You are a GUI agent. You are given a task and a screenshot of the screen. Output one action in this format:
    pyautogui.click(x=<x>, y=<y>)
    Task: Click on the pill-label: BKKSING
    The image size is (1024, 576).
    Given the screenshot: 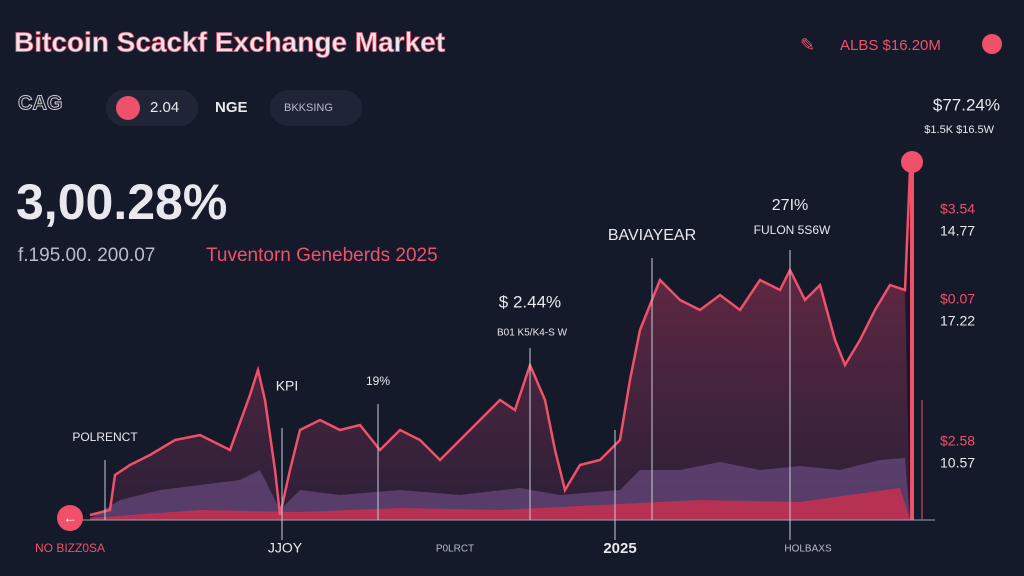 What is the action you would take?
    pyautogui.click(x=308, y=108)
    